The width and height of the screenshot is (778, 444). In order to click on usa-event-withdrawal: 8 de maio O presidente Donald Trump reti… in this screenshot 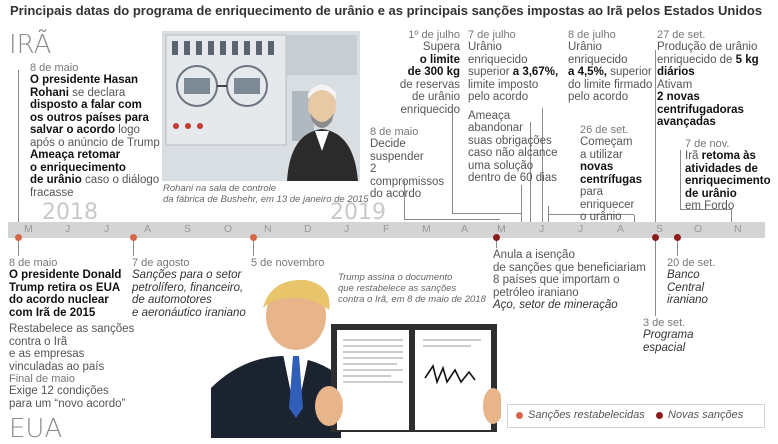, I will do `click(76, 333)`.